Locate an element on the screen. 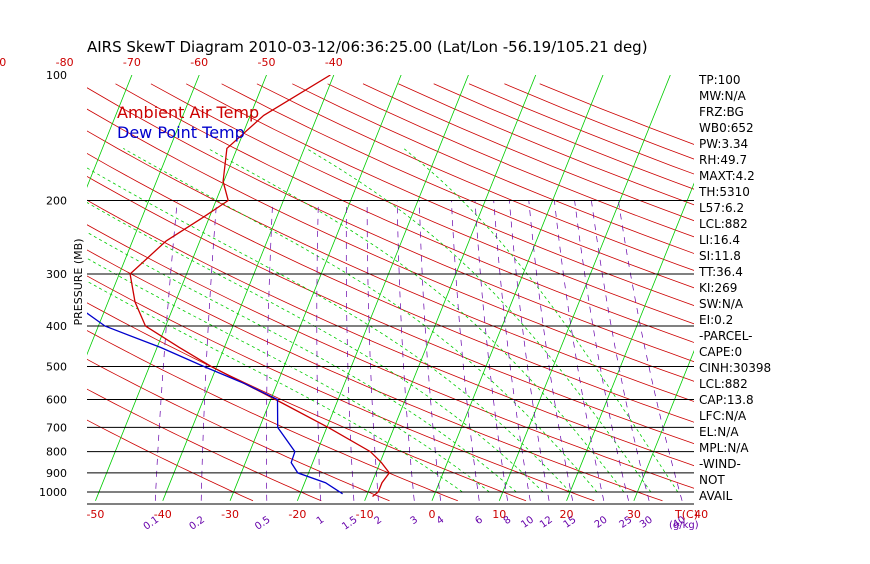 The height and width of the screenshot is (564, 870). stability-index-item: TP:100 is located at coordinates (719, 80).